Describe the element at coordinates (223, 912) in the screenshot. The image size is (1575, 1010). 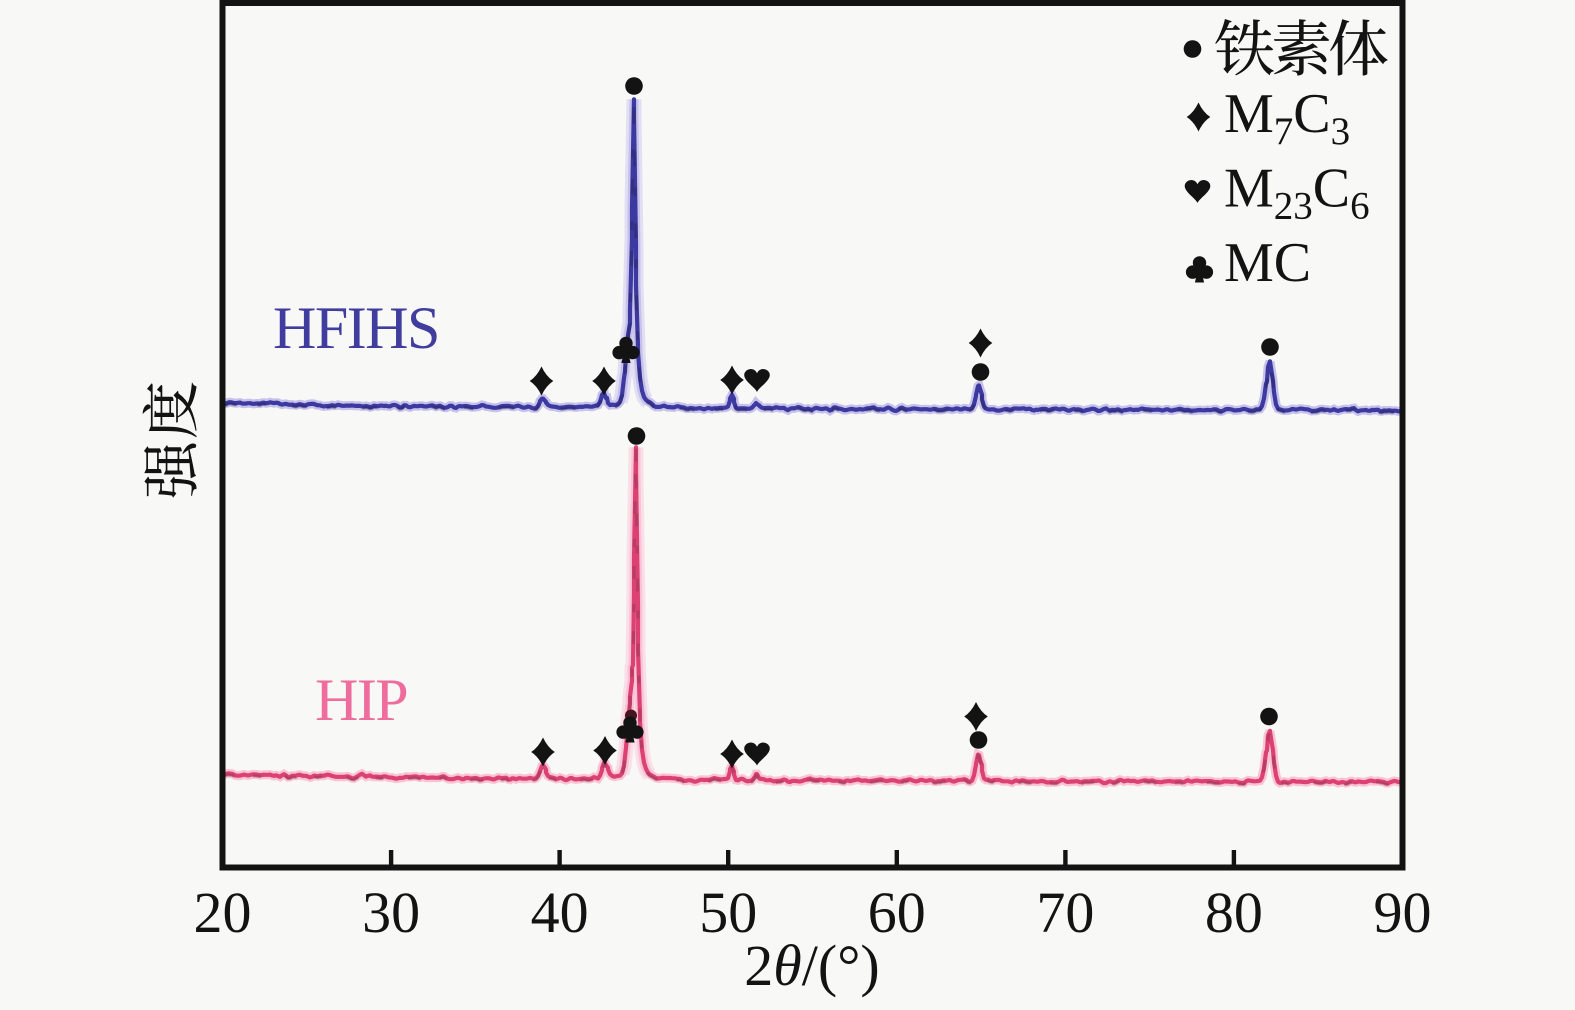
I see `svg-text: 20` at that location.